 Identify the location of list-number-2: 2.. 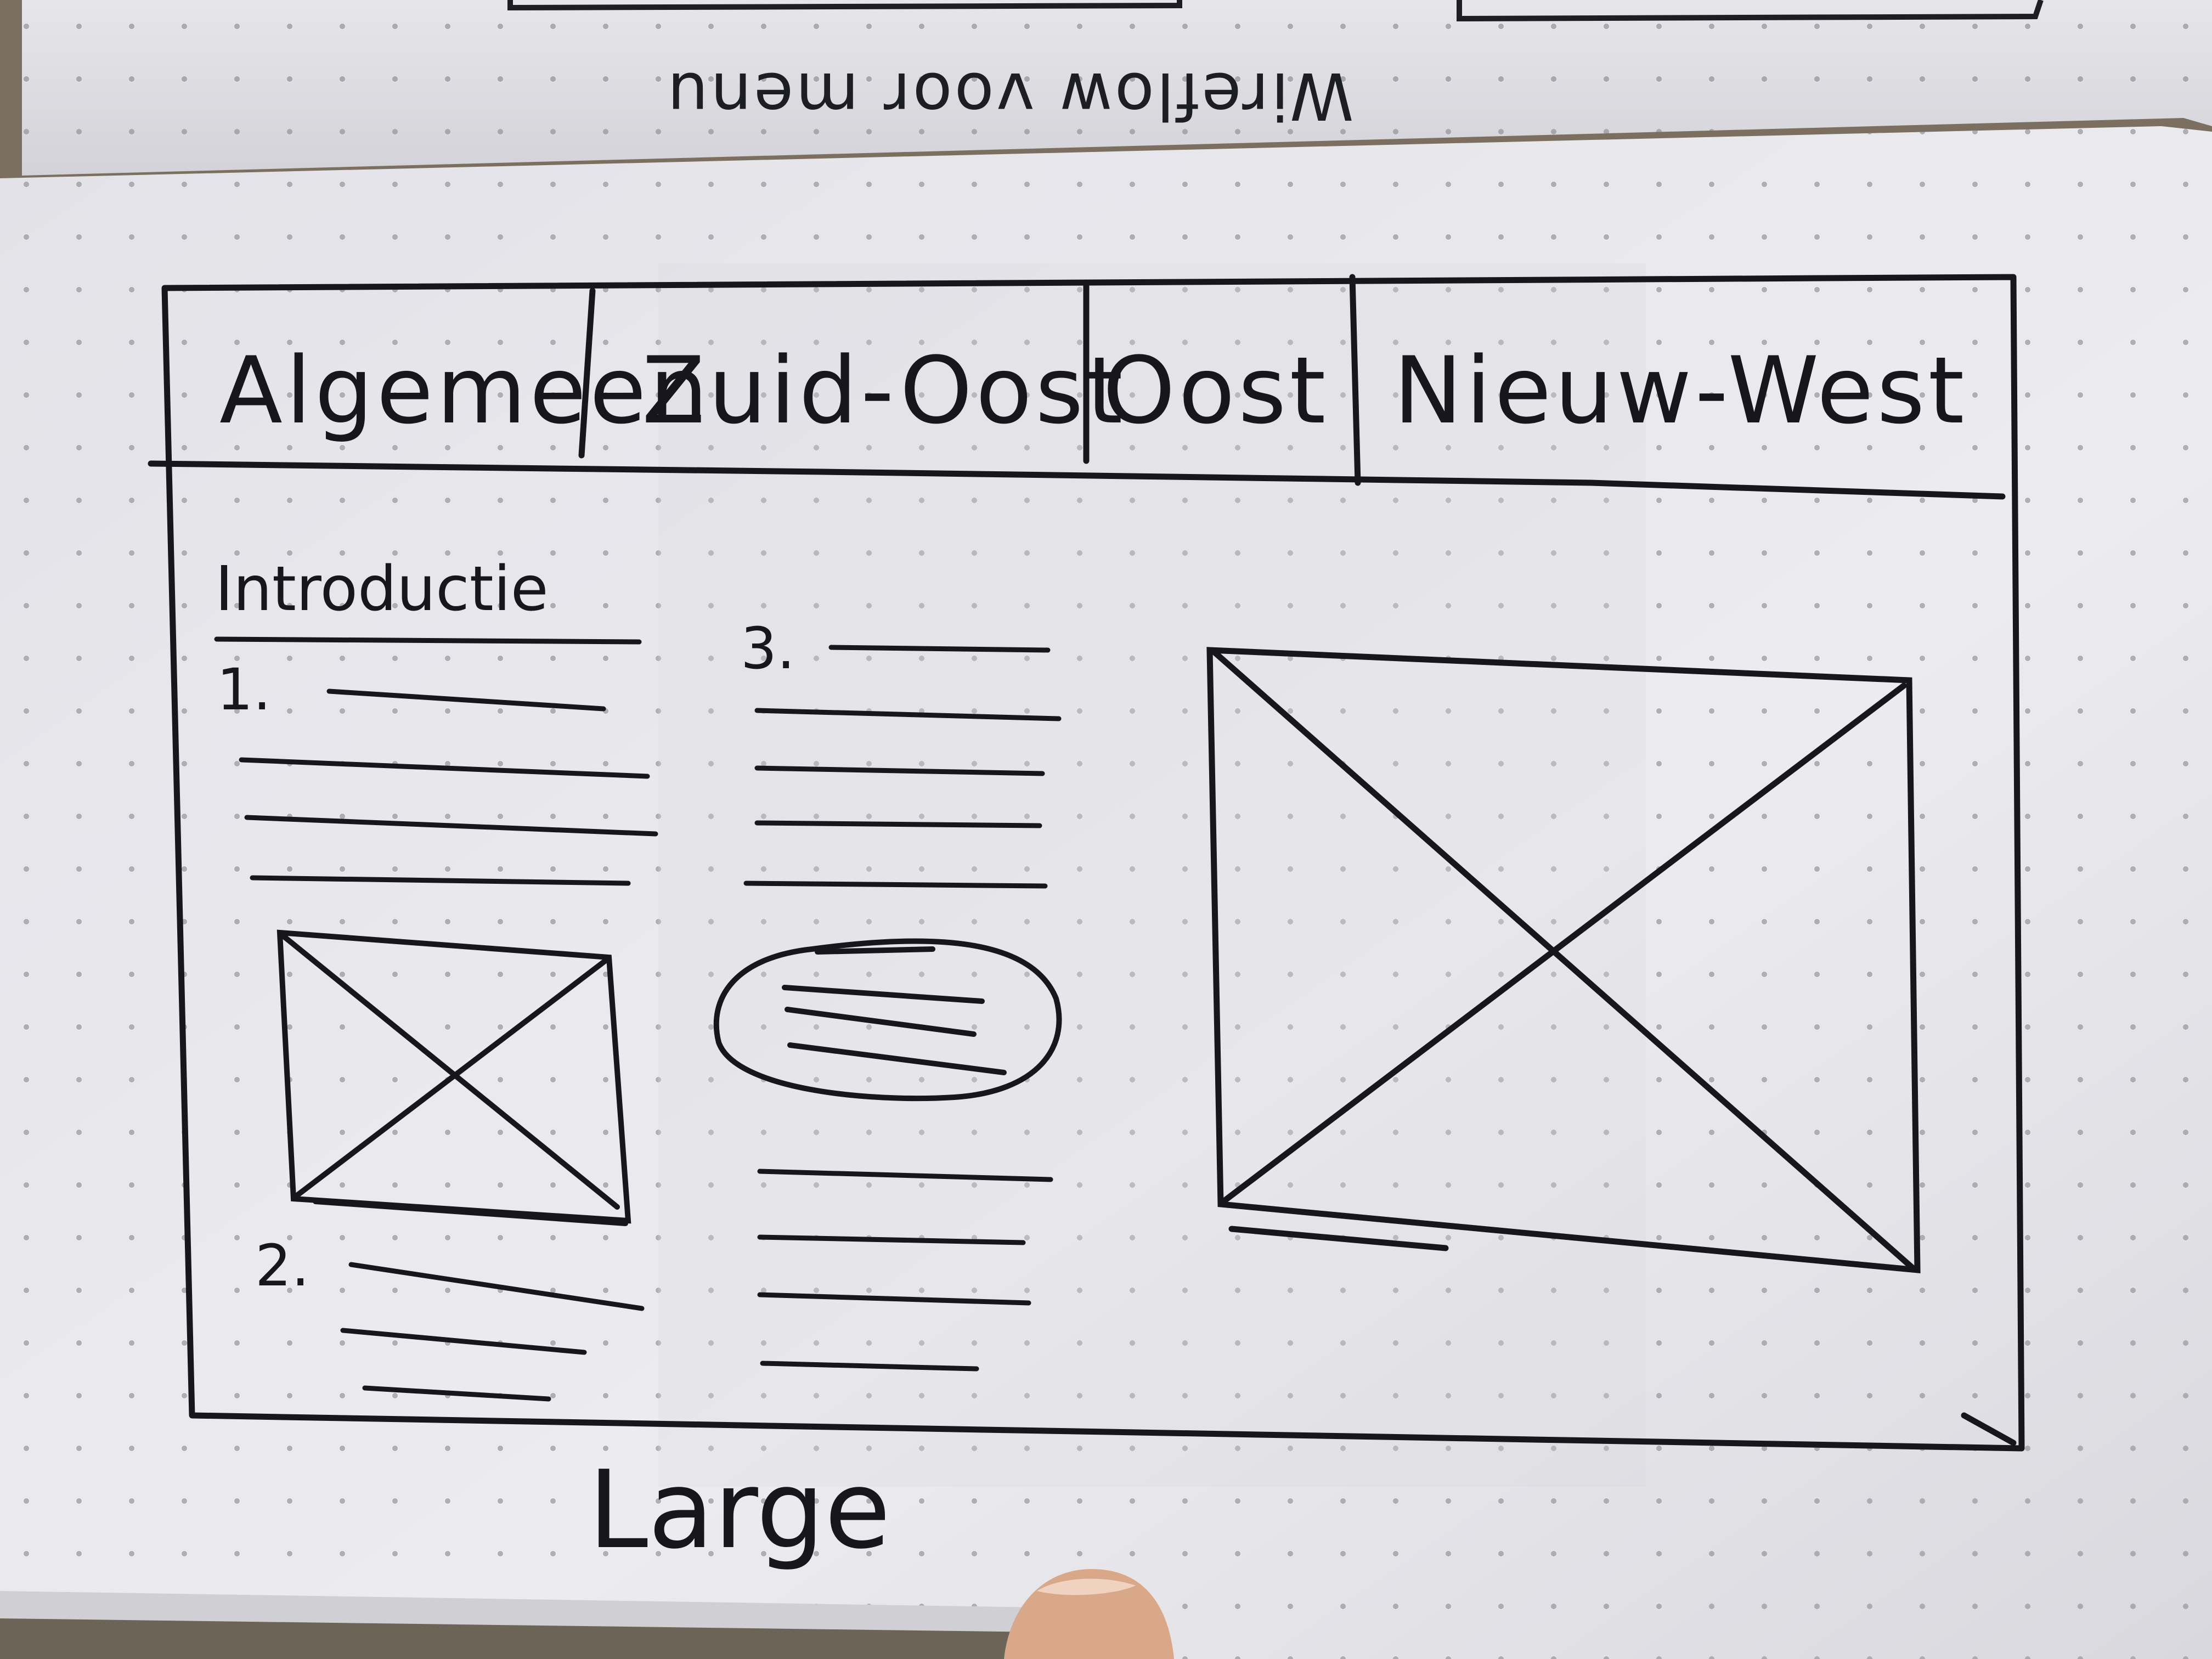
(282, 1266).